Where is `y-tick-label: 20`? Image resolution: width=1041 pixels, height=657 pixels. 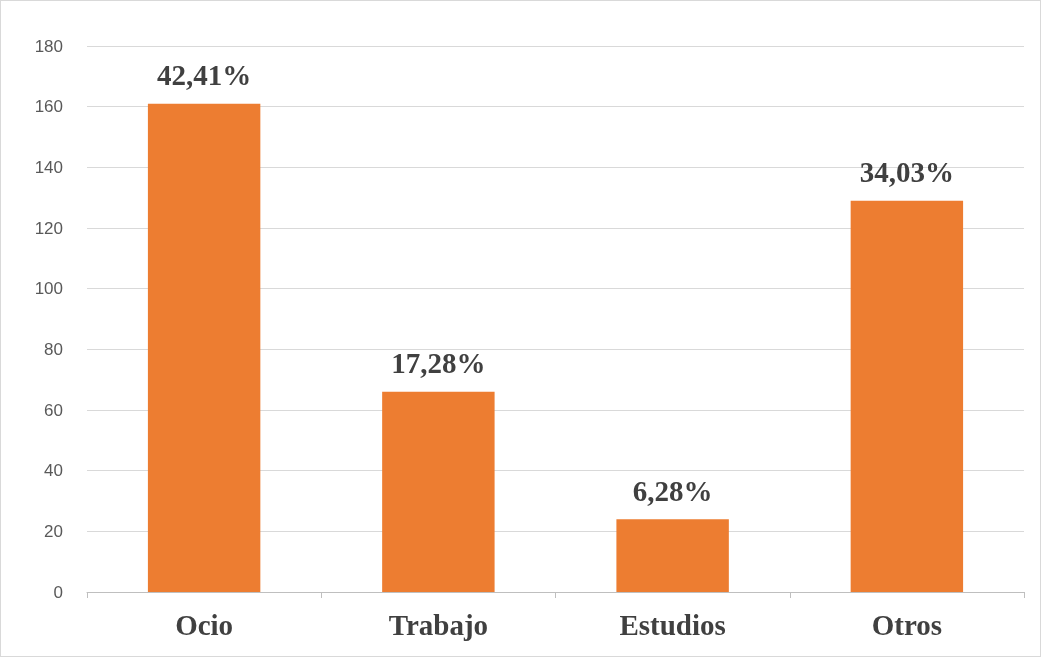 y-tick-label: 20 is located at coordinates (53, 531).